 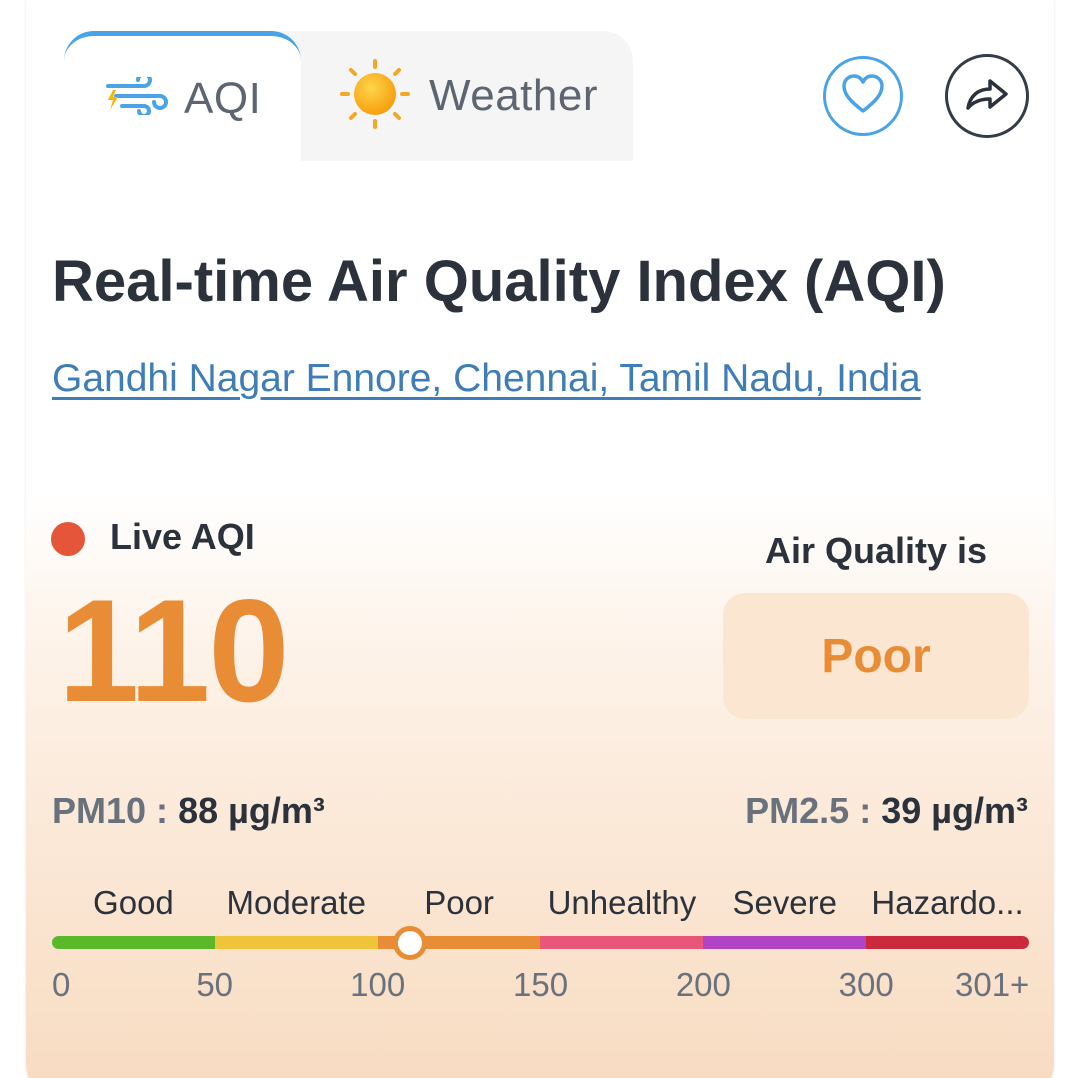 What do you see at coordinates (992, 984) in the screenshot?
I see `scale-tick: 301+` at bounding box center [992, 984].